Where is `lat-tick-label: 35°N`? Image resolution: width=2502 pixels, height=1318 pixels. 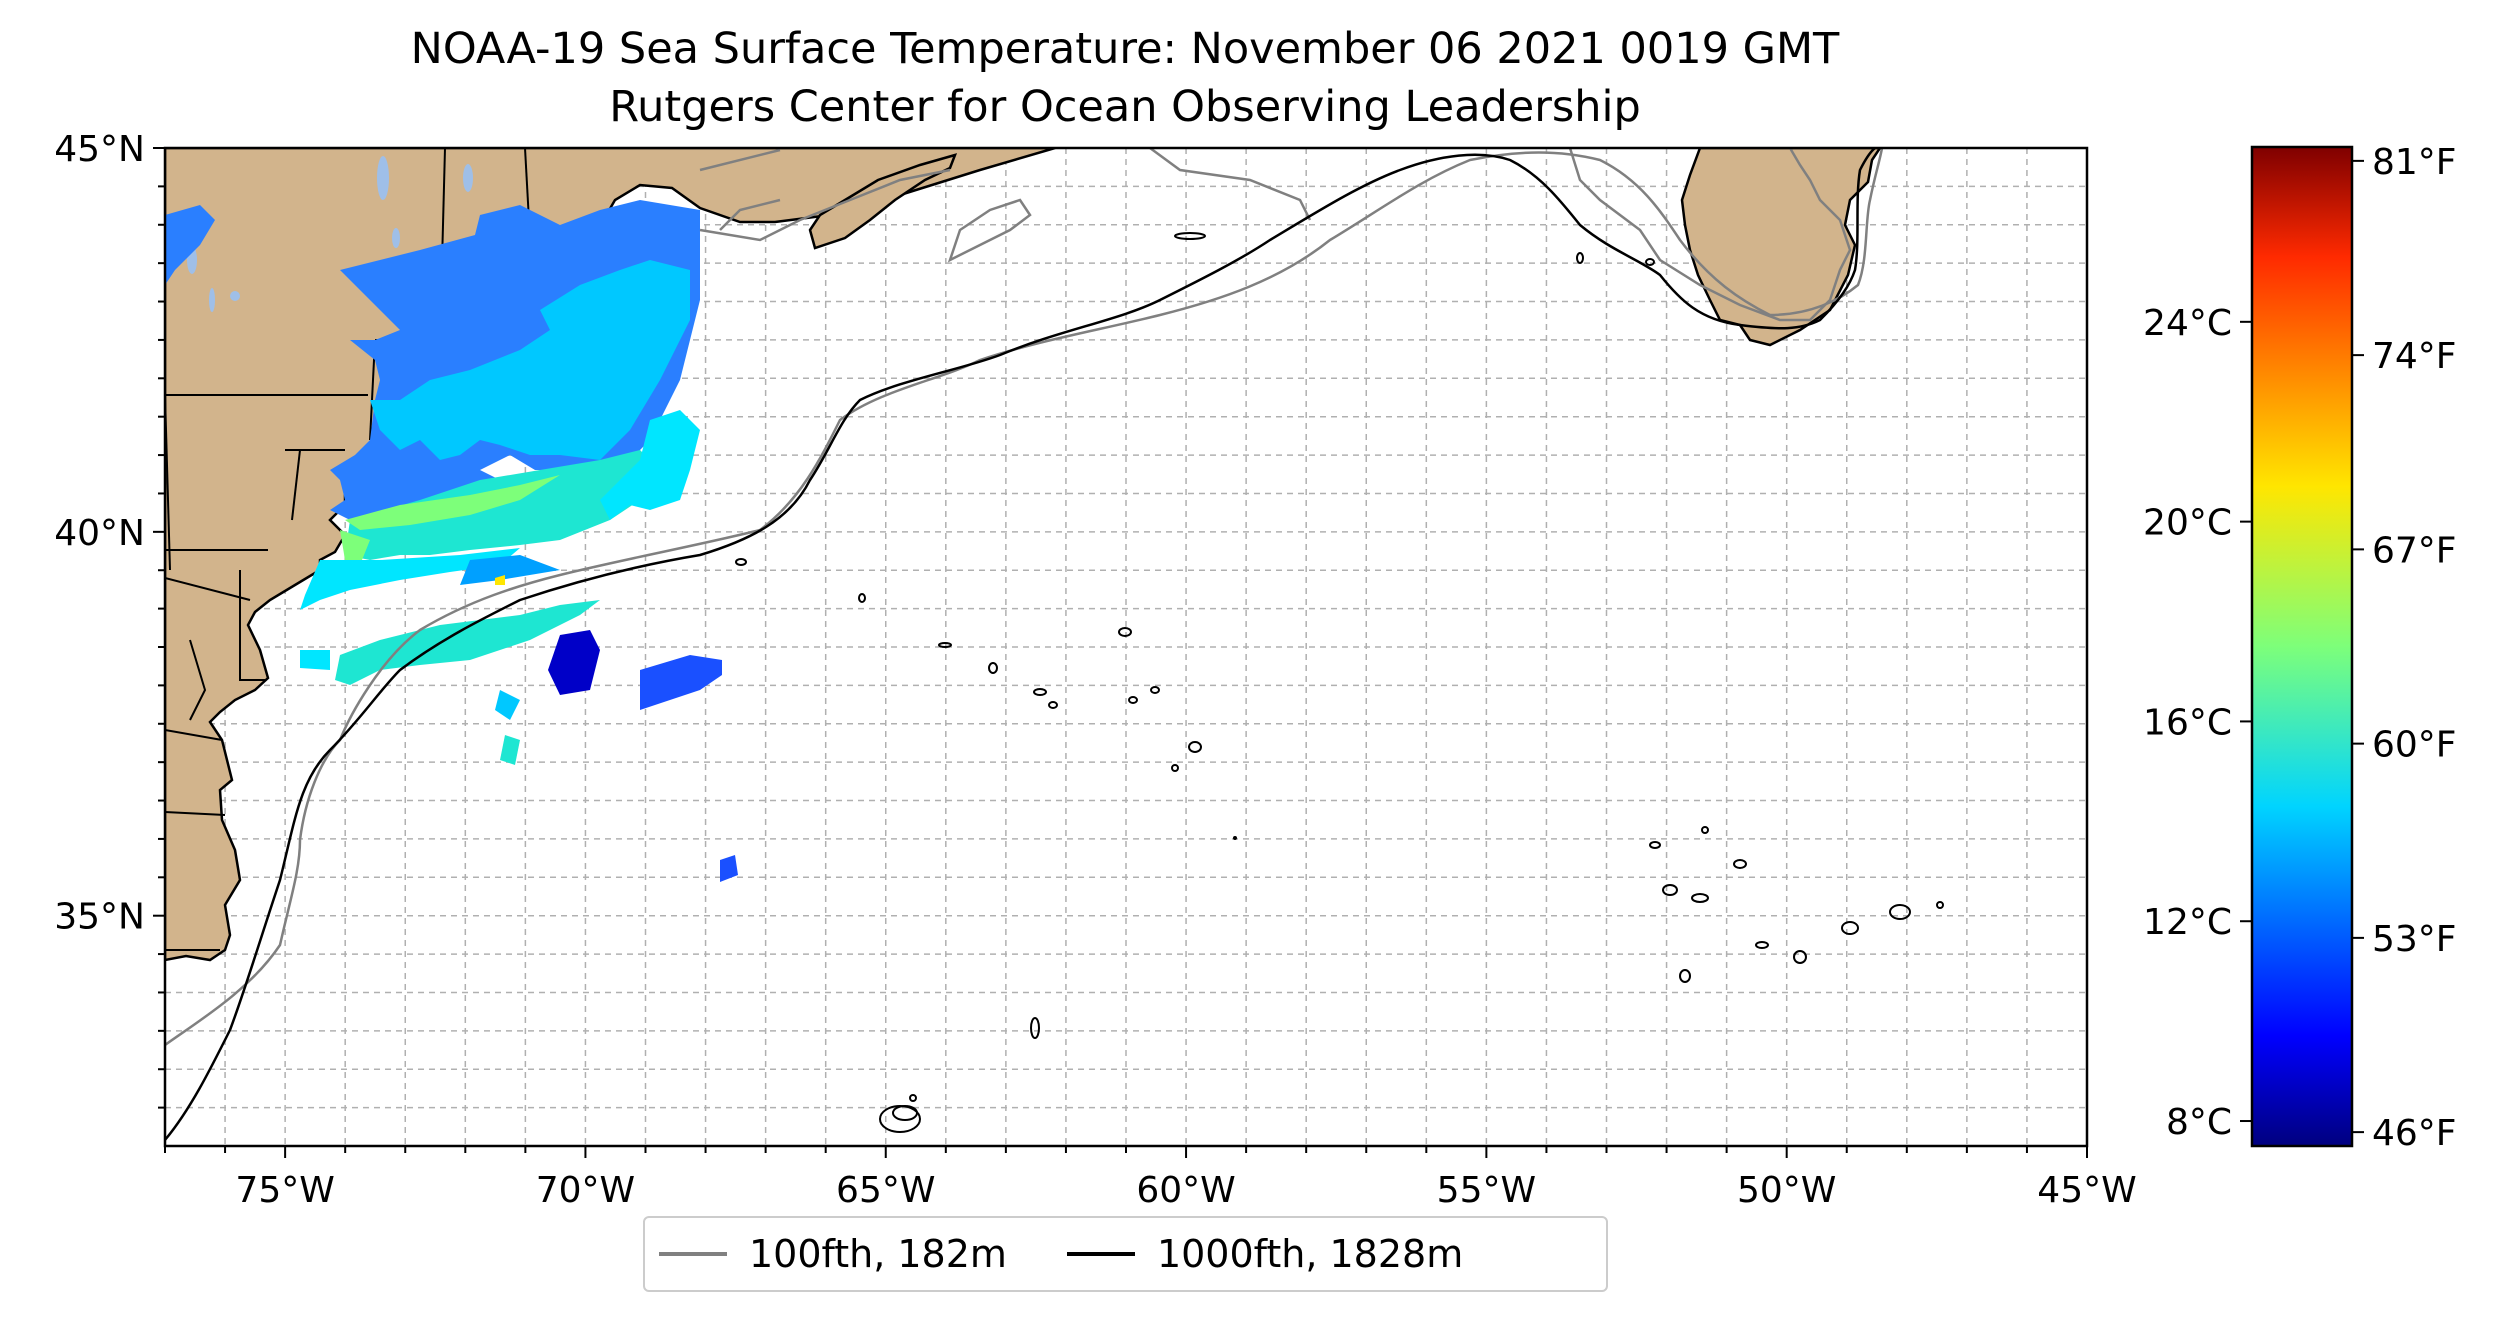 lat-tick-label: 35°N is located at coordinates (99, 917).